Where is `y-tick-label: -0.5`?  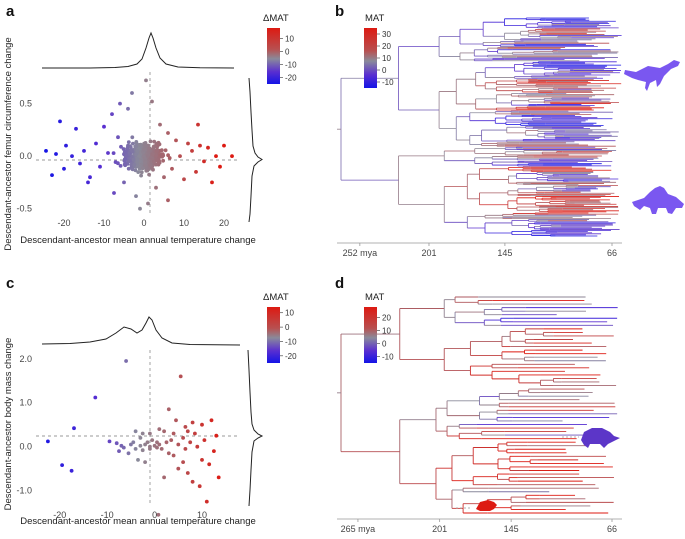
y-tick-label: -0.5 is located at coordinates (24, 209).